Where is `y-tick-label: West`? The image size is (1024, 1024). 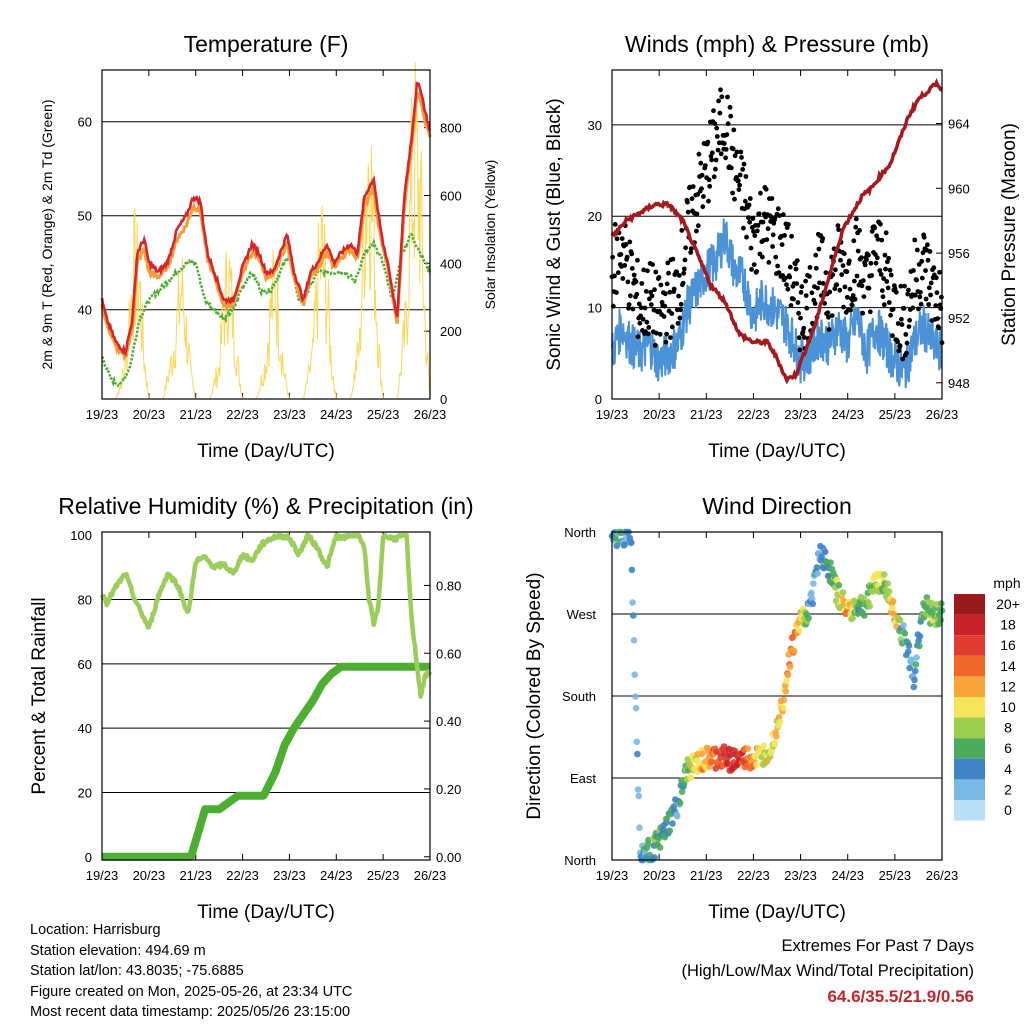
y-tick-label: West is located at coordinates (582, 614).